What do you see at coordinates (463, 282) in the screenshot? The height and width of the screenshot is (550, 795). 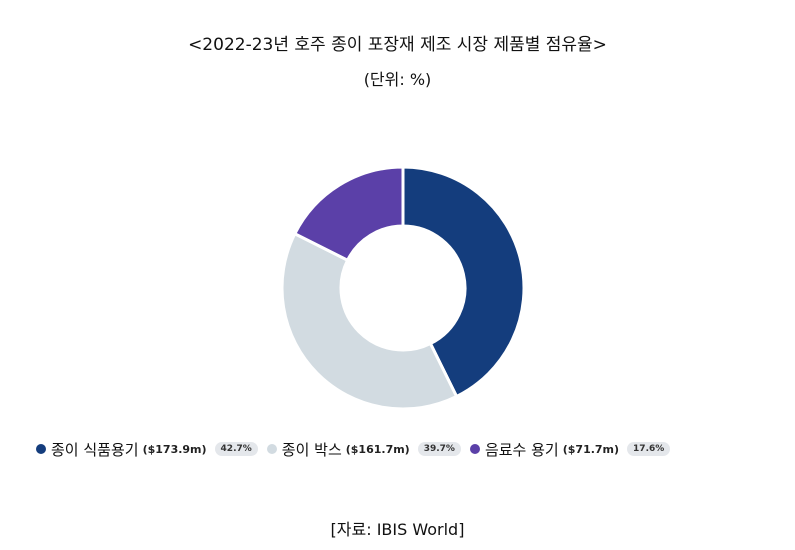 I see `donut-slice-food-containers` at bounding box center [463, 282].